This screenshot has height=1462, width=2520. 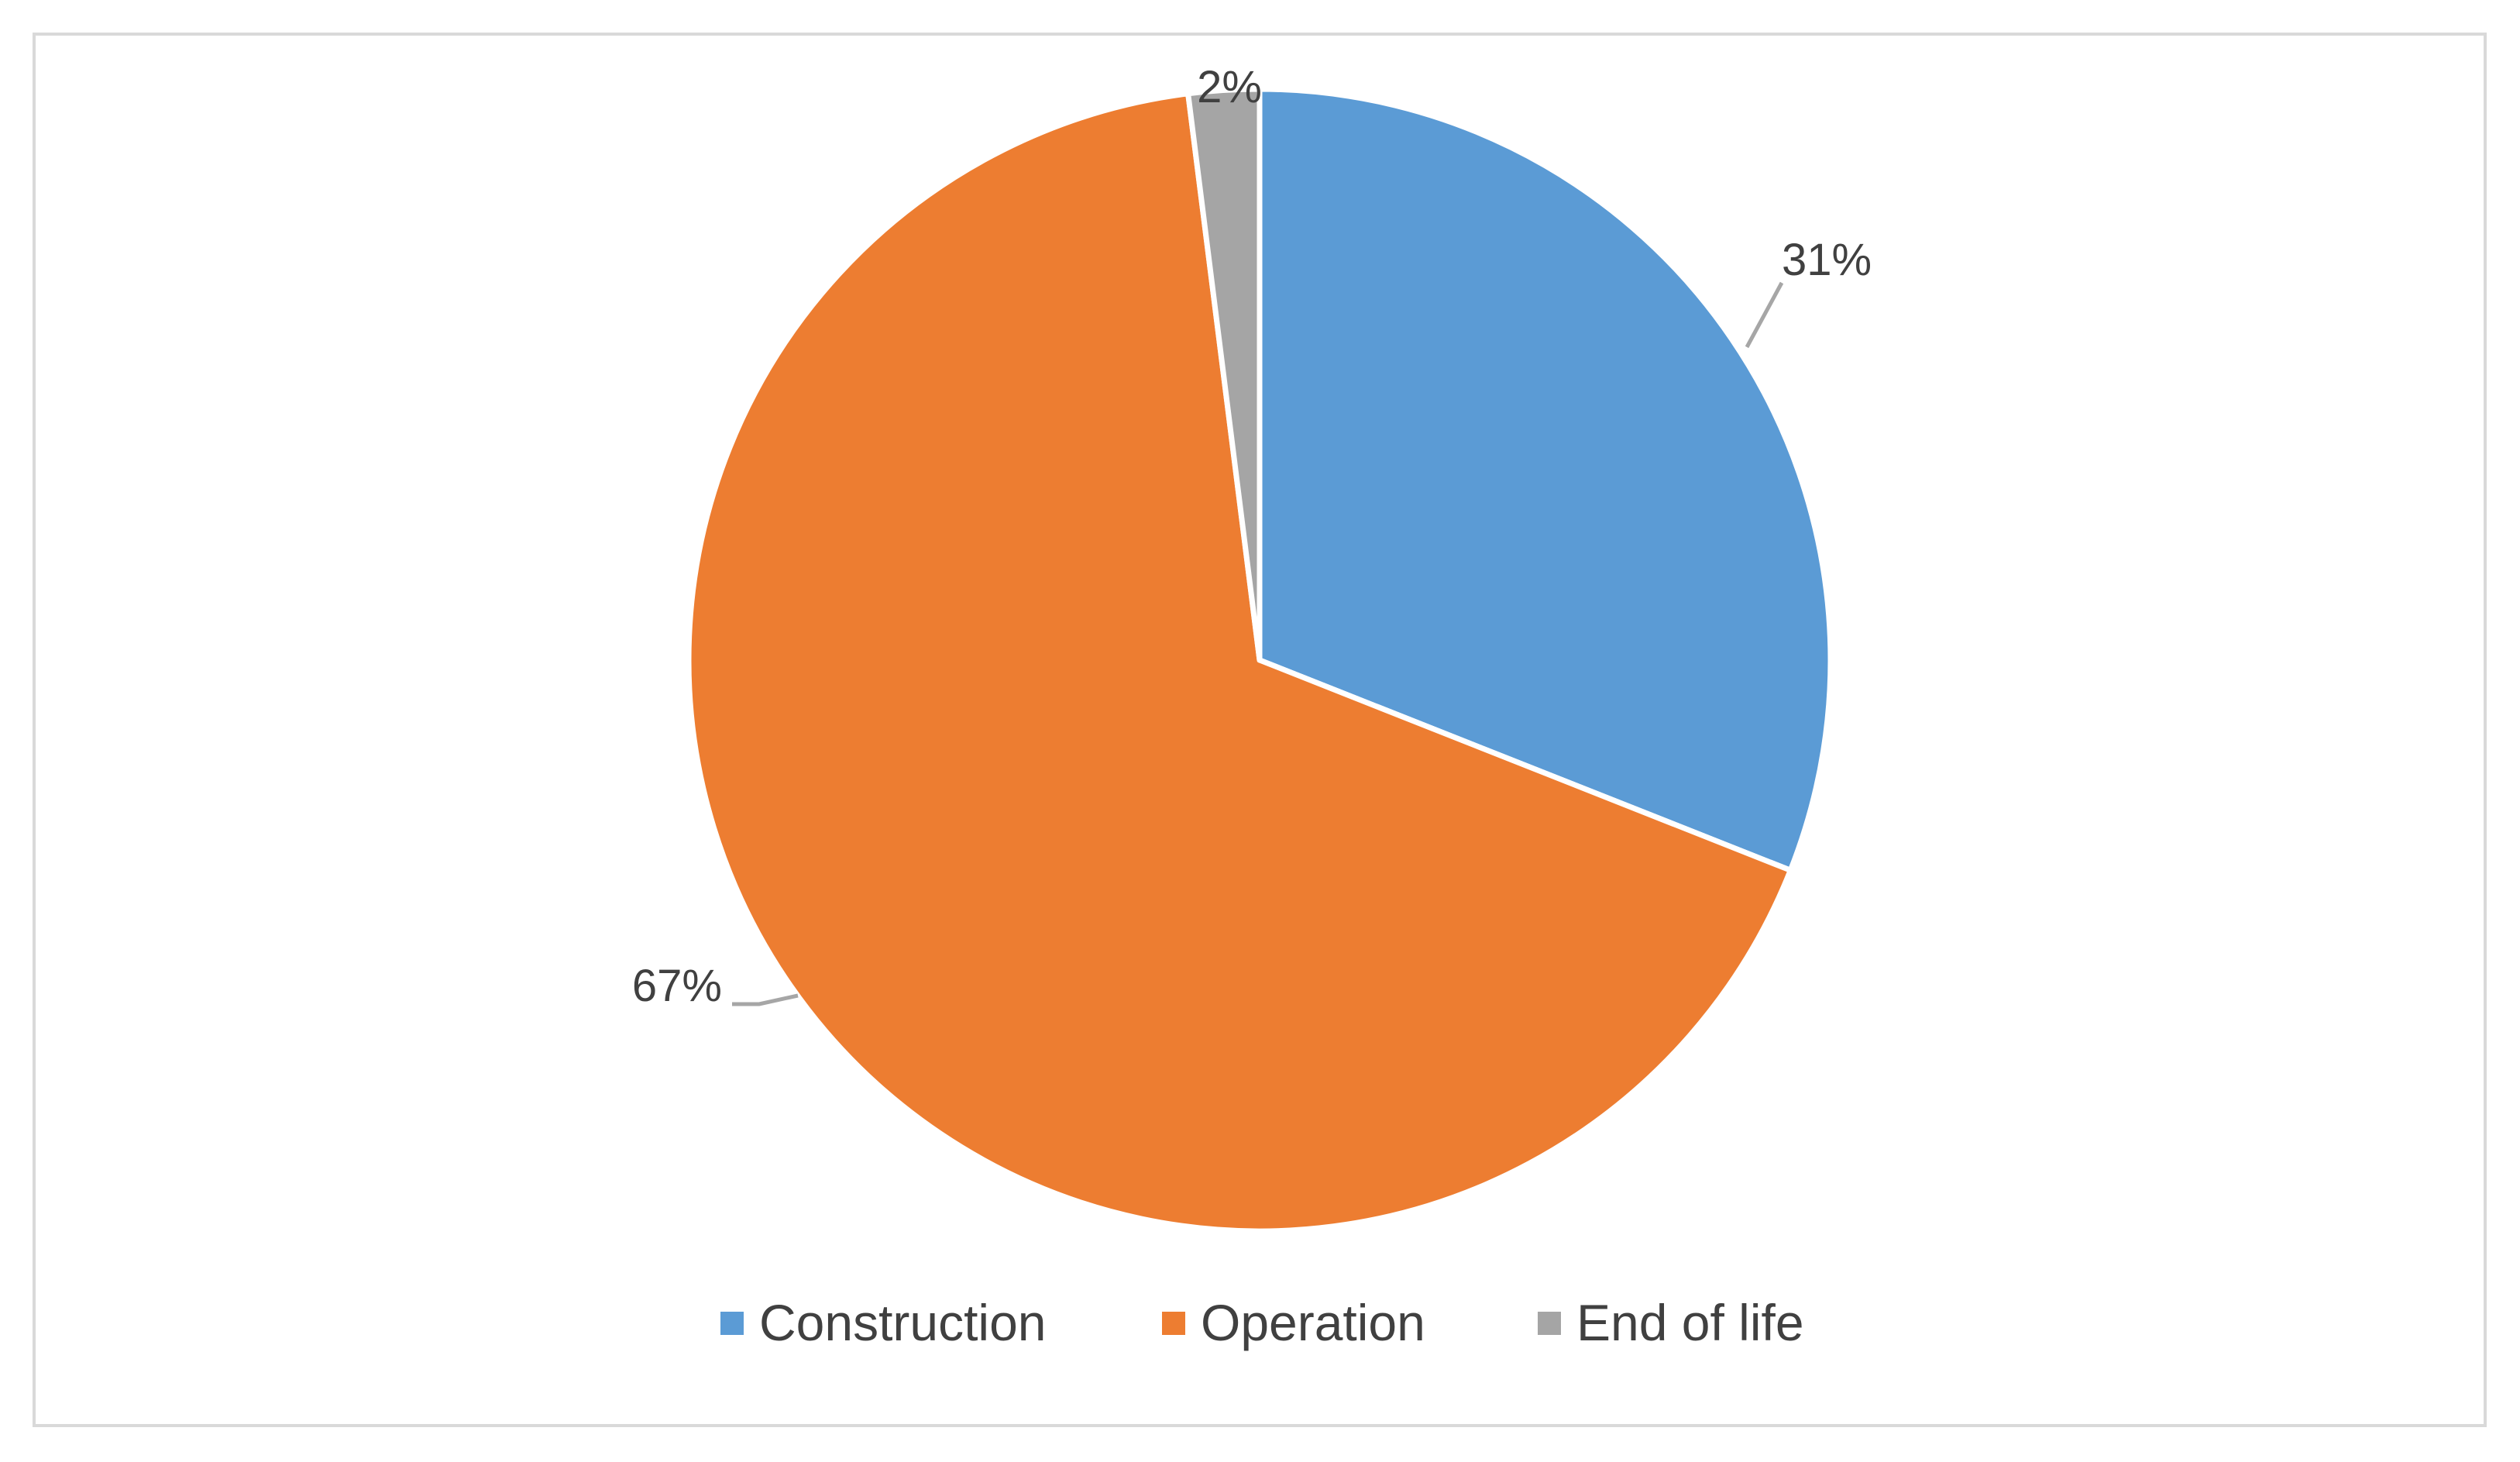 I want to click on legend-item-operation: Operation, so click(x=1293, y=1322).